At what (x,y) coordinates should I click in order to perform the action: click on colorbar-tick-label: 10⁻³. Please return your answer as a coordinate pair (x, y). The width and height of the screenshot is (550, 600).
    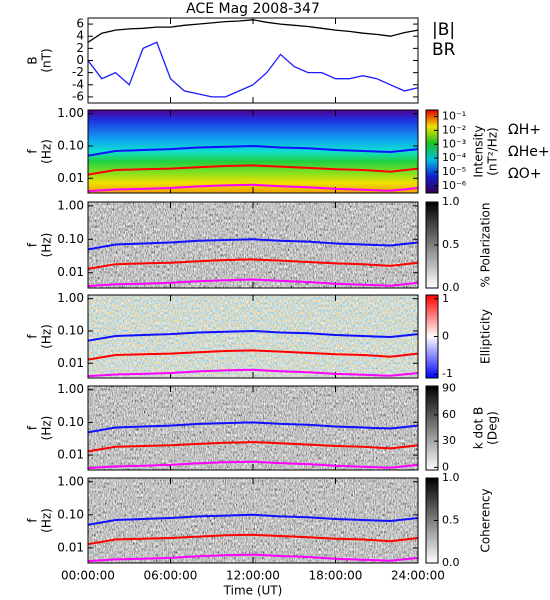
    Looking at the image, I should click on (454, 143).